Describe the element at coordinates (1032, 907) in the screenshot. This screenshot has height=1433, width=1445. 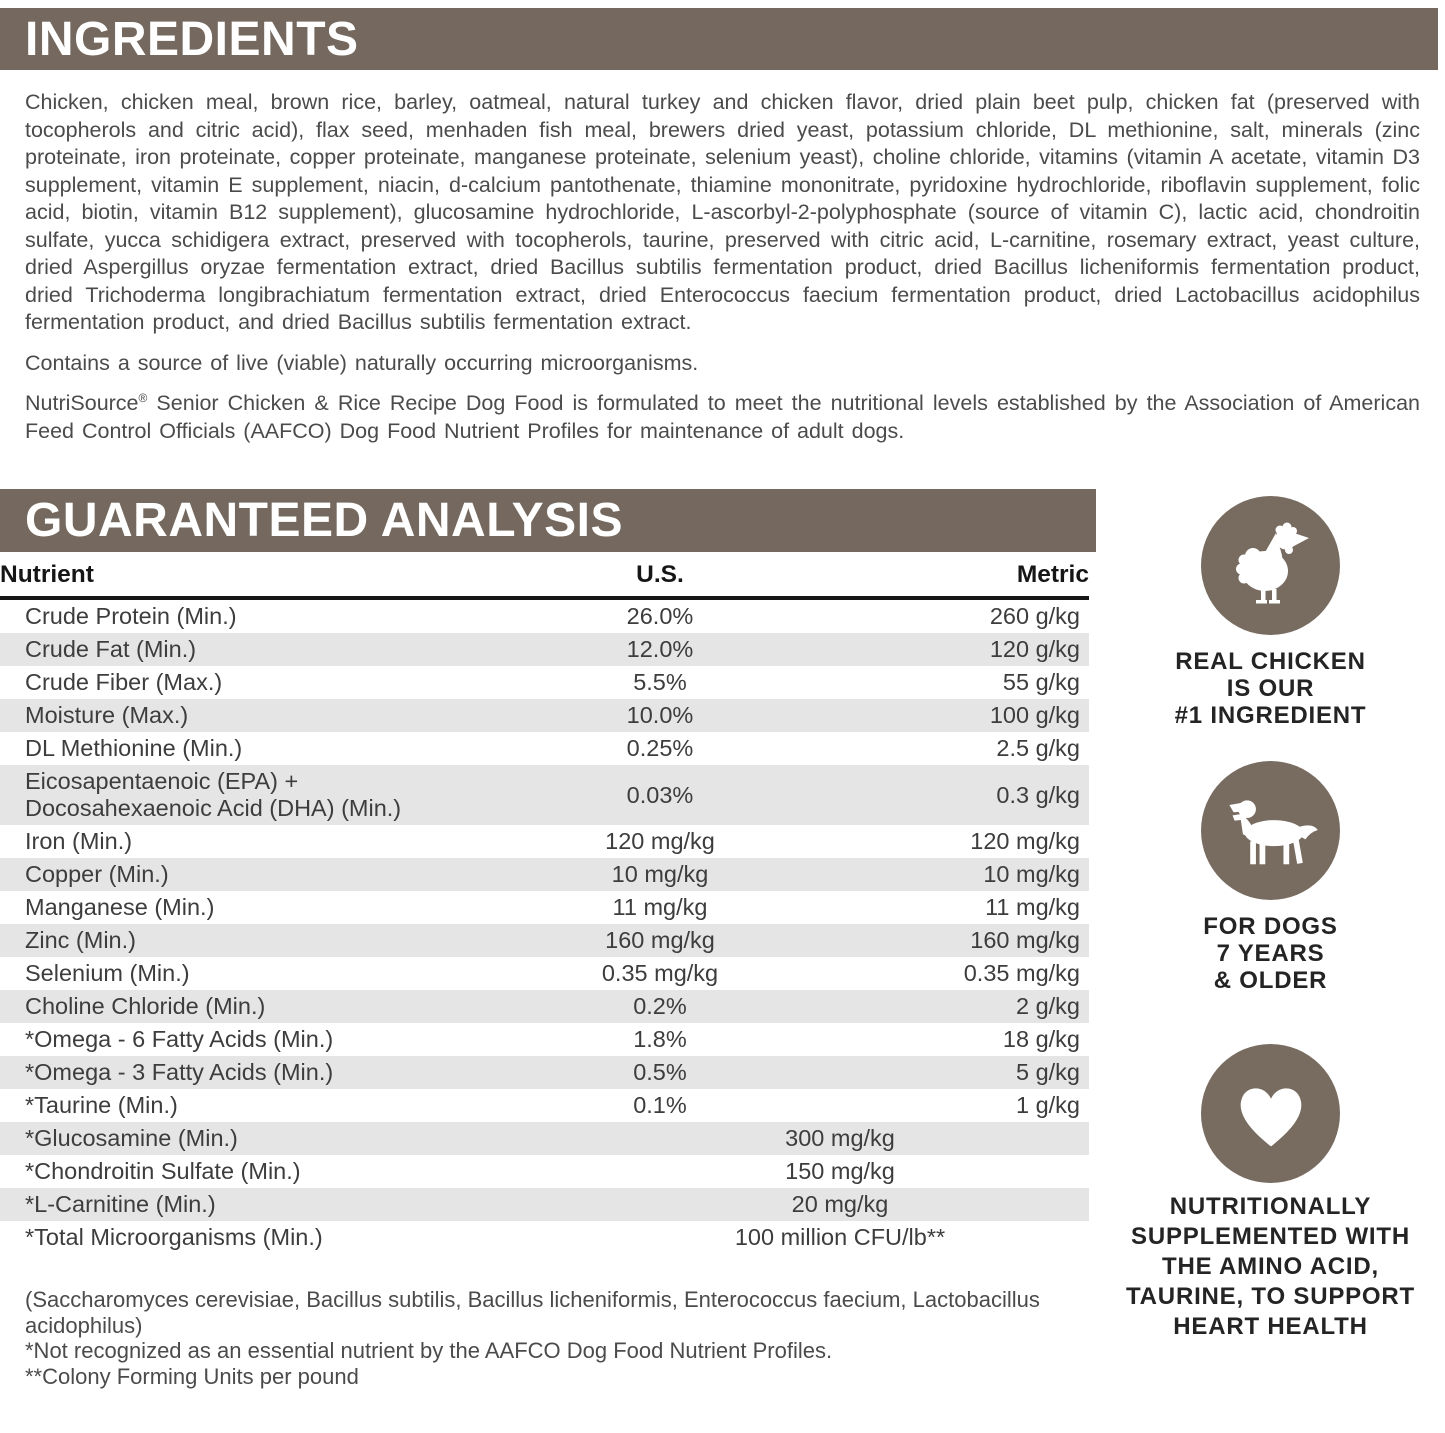
I see `metric-value-cell: 11 mg/kg` at that location.